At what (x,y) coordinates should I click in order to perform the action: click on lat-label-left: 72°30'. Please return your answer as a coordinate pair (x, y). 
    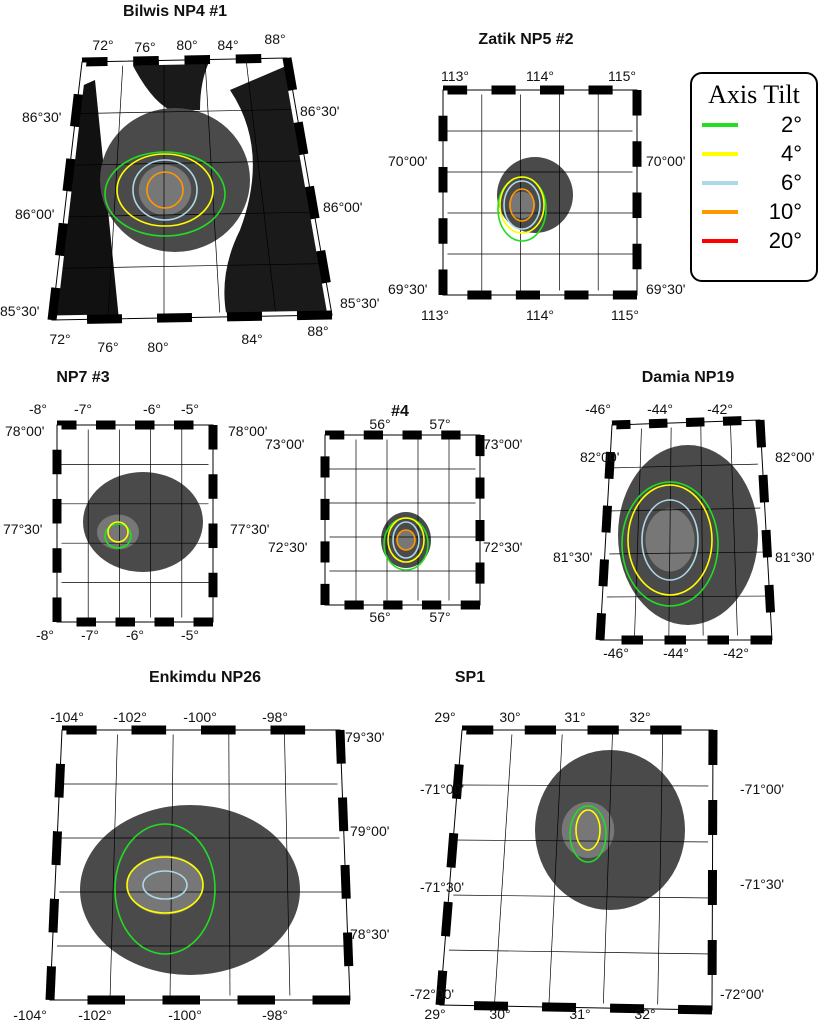
    Looking at the image, I should click on (287, 547).